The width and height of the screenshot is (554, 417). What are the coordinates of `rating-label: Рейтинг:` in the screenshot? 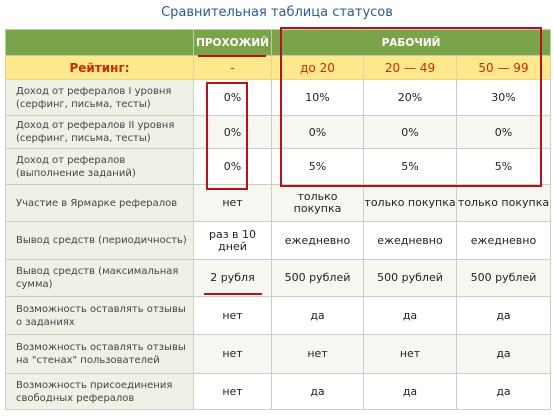 It's located at (99, 67).